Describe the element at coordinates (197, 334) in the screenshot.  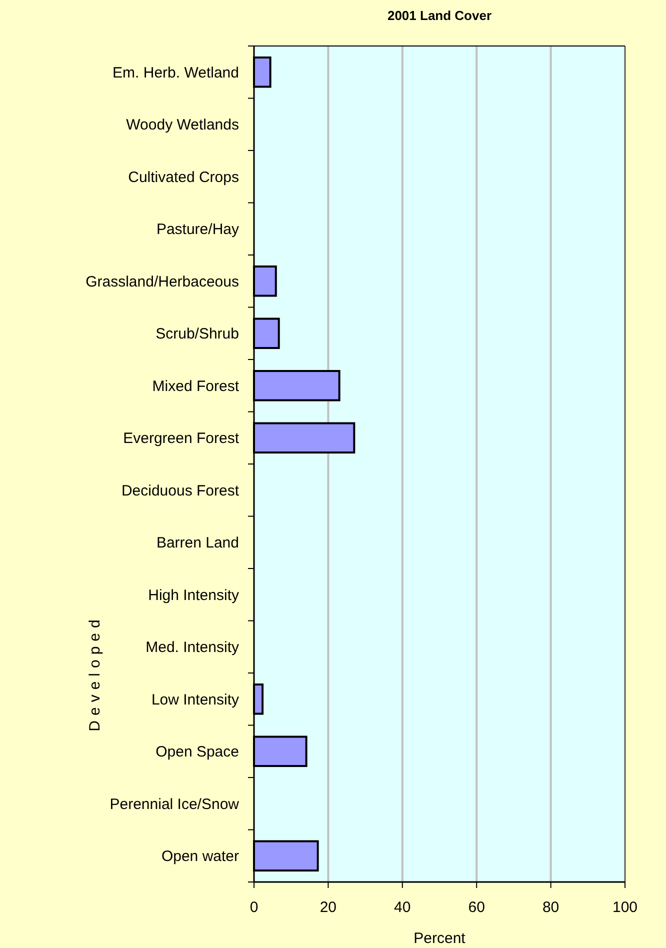
I see `y-tick-label: Scrub/Shrub` at that location.